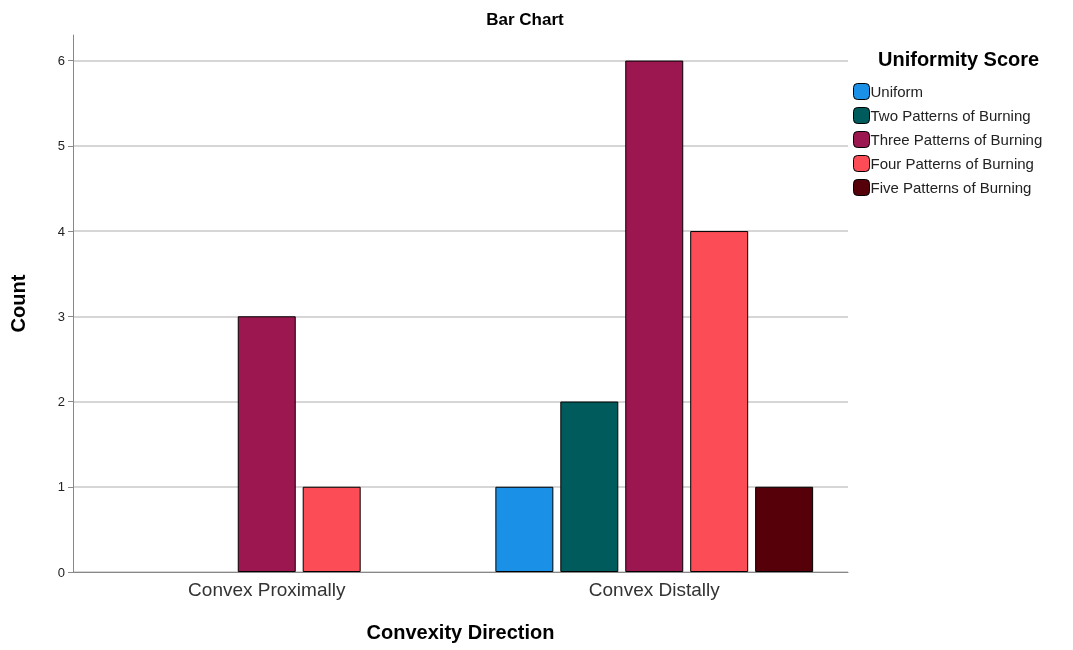  I want to click on y-tick-label: 5, so click(61, 146).